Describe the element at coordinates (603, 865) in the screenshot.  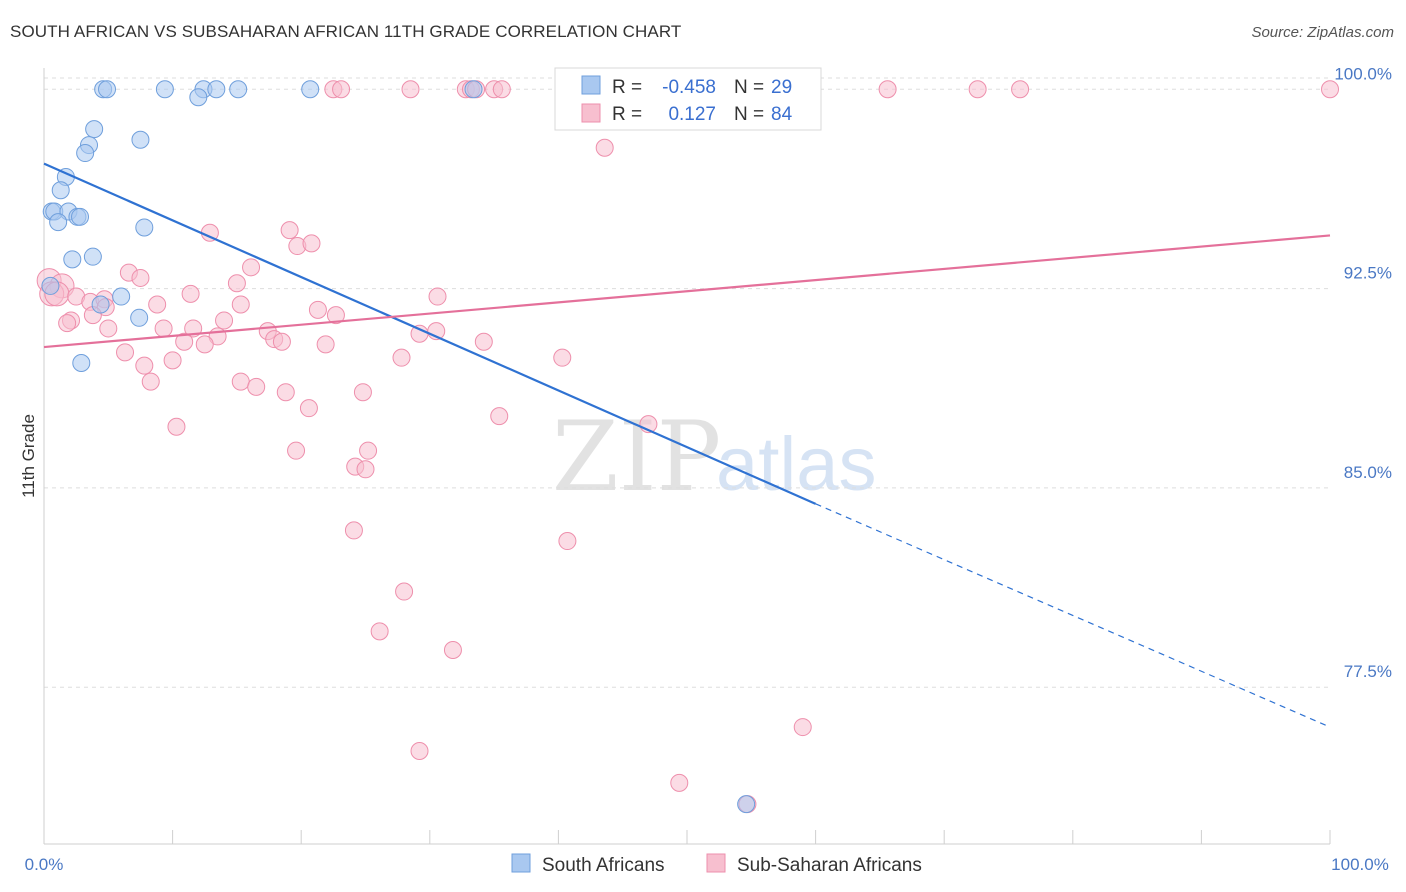
I see `series-legend-label-blue: South Africans` at that location.